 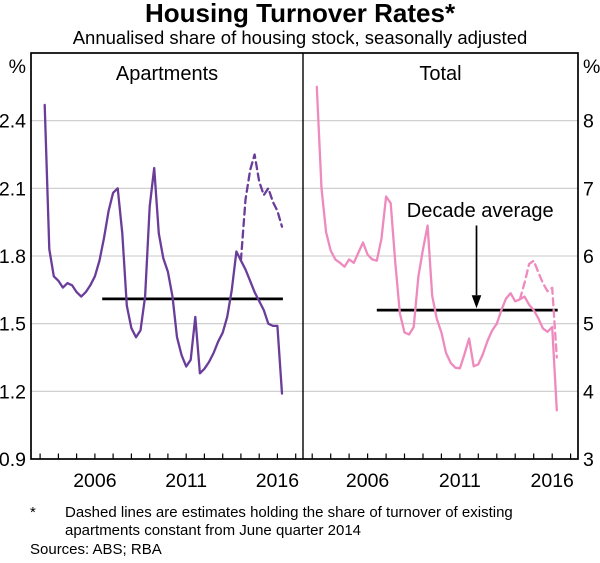 I want to click on y-tick-label: 1.2, so click(x=13, y=392).